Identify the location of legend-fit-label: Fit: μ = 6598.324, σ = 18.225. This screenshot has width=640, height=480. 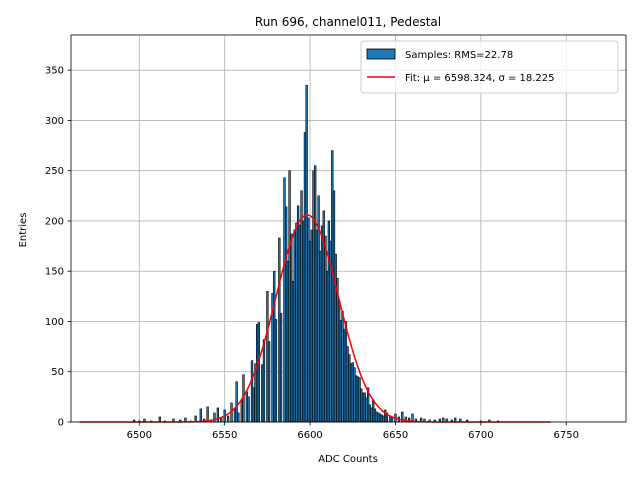
(480, 78).